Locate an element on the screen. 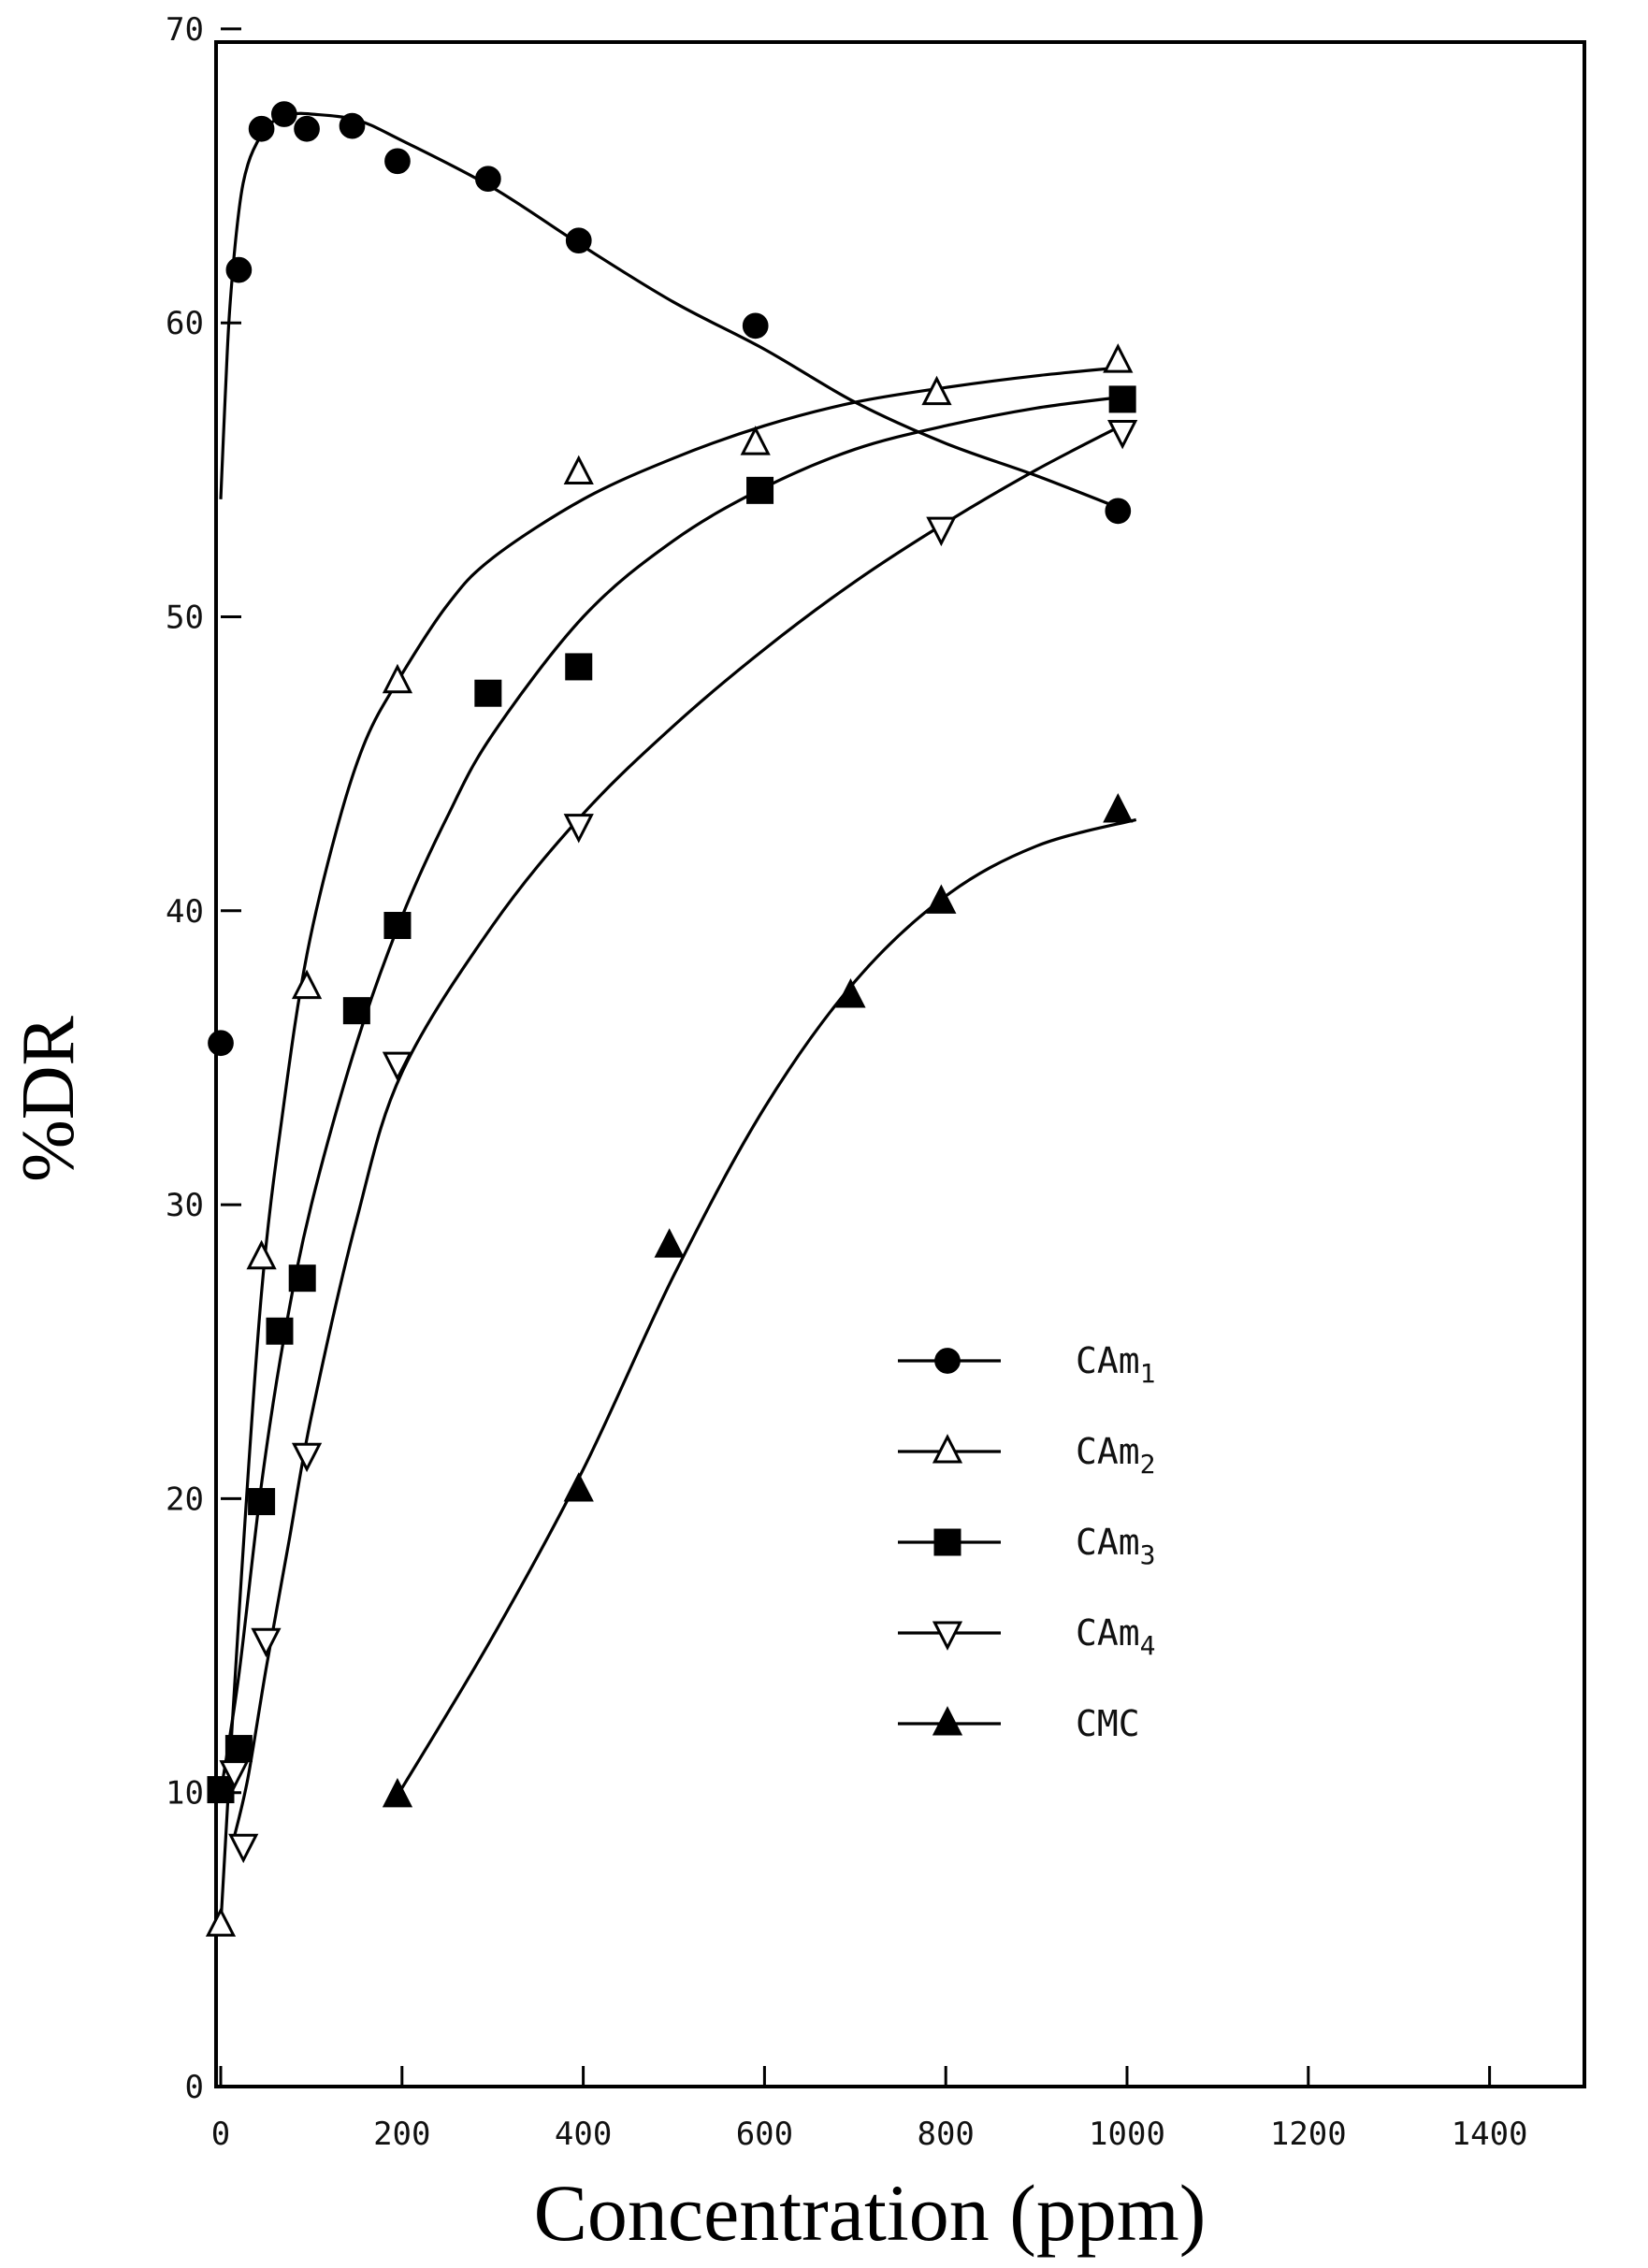  y-axis-title: %DR is located at coordinates (48, 1098).